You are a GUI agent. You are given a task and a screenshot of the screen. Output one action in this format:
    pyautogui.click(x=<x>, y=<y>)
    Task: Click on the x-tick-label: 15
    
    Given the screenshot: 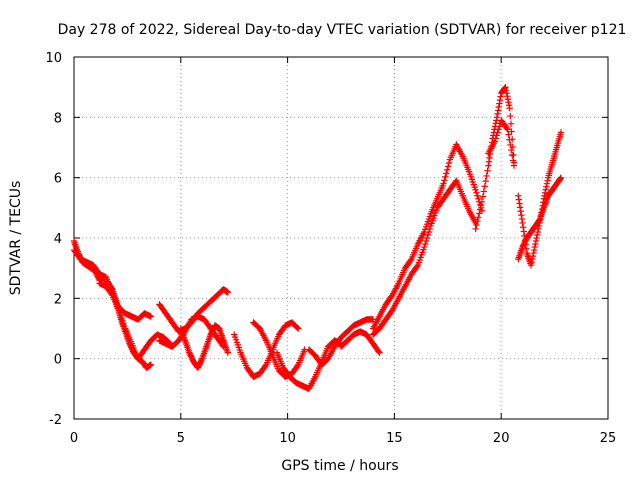 What is the action you would take?
    pyautogui.click(x=394, y=438)
    